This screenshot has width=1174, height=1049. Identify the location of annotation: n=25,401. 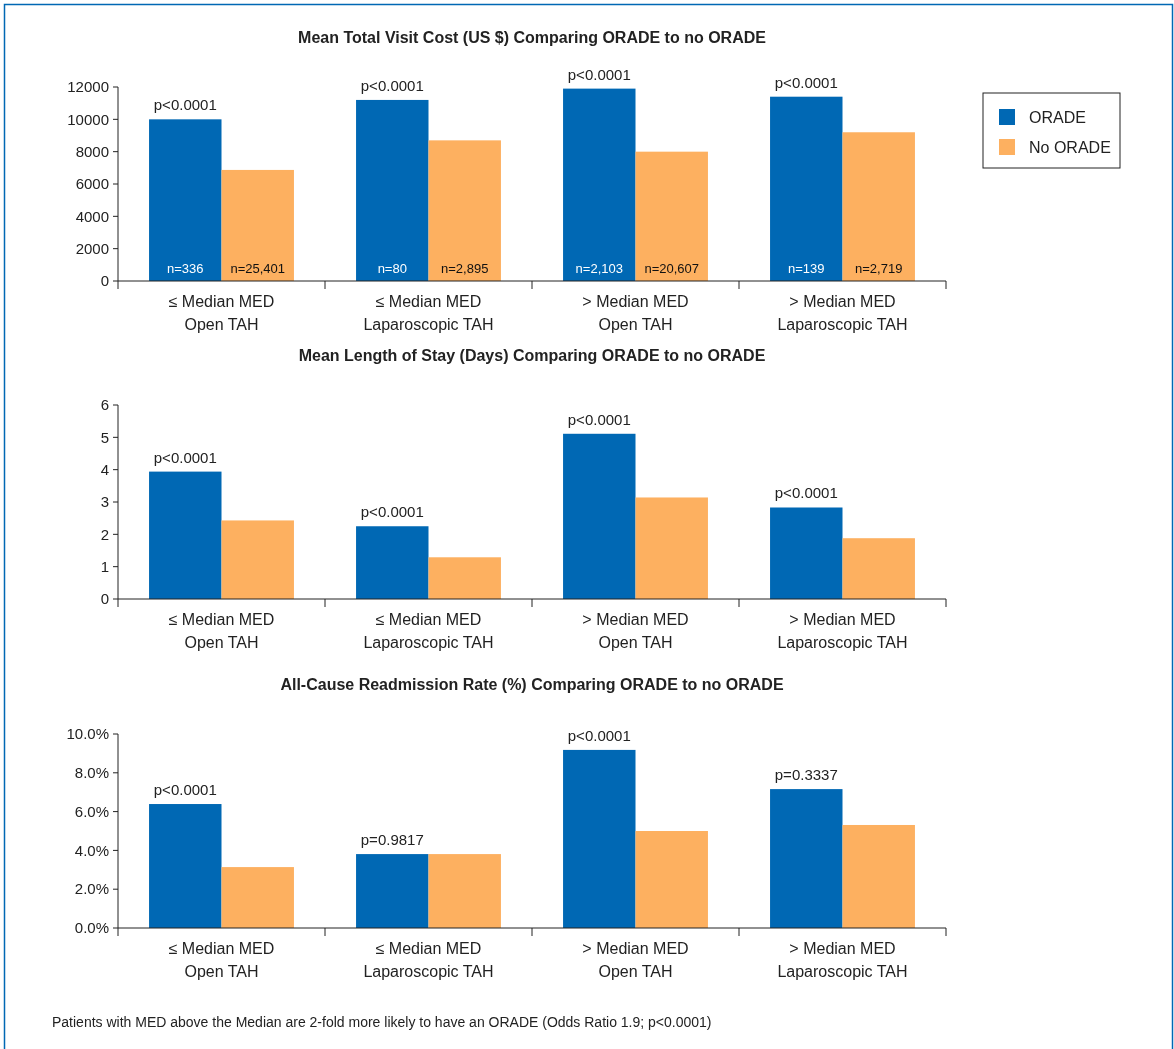
(258, 268).